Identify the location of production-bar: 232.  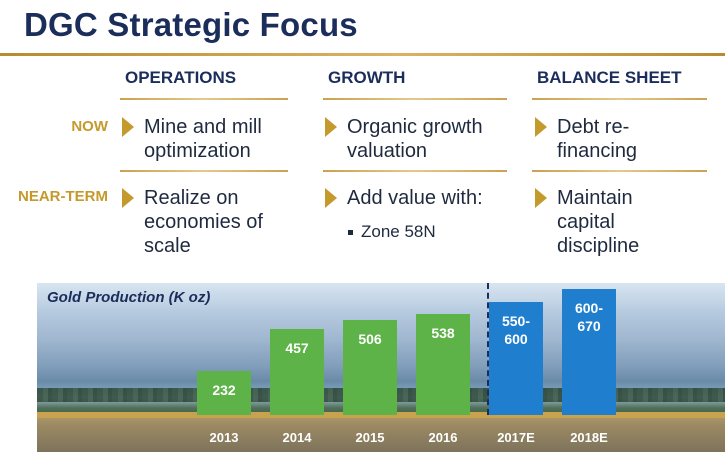
(224, 393).